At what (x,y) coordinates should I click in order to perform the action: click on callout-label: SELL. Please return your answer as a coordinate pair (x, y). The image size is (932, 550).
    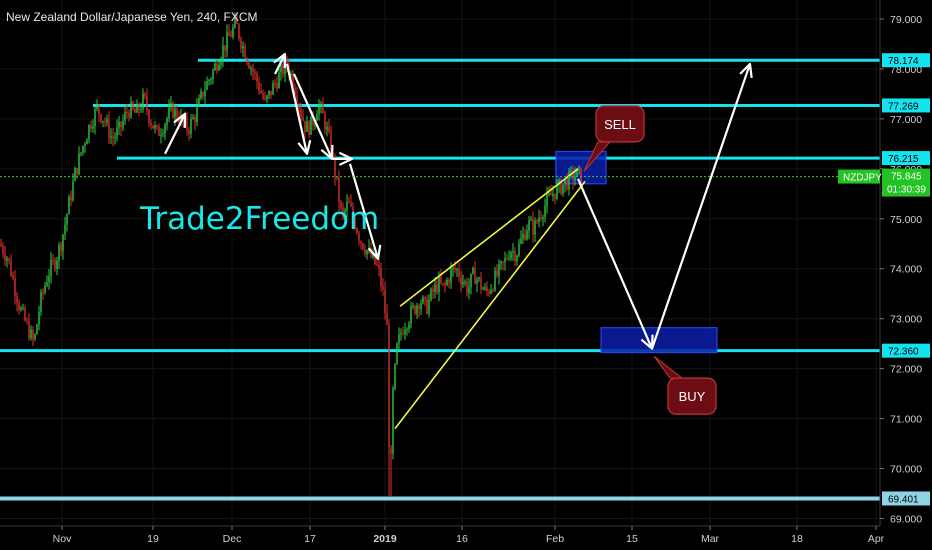
    Looking at the image, I should click on (620, 124).